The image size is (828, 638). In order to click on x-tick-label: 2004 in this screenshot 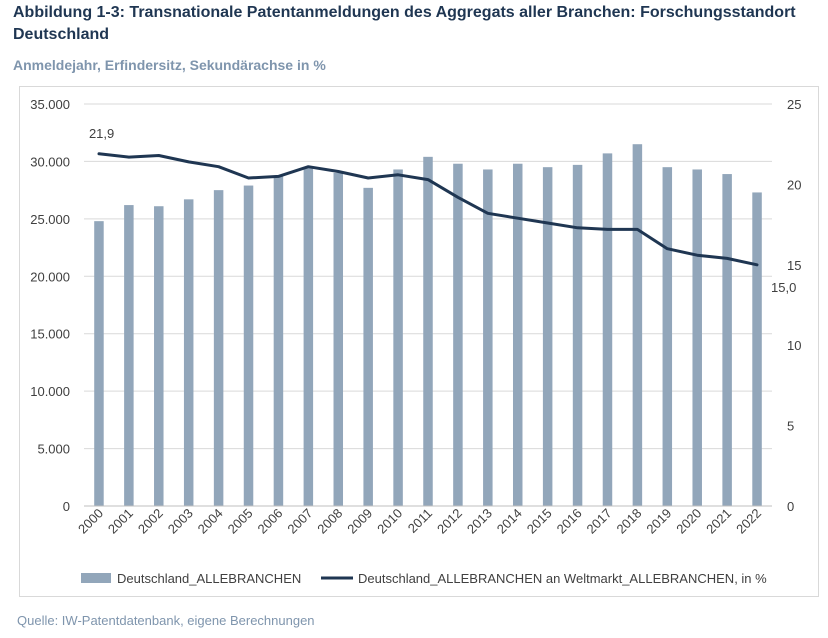, I will do `click(210, 521)`.